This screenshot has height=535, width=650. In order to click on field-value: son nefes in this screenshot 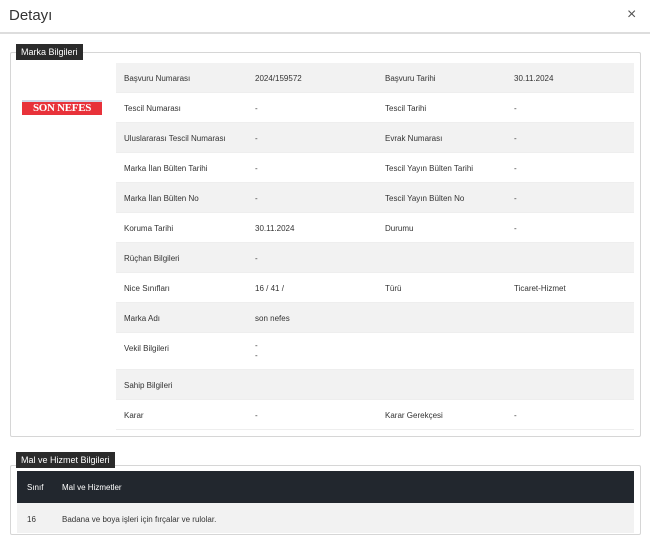, I will do `click(272, 318)`.